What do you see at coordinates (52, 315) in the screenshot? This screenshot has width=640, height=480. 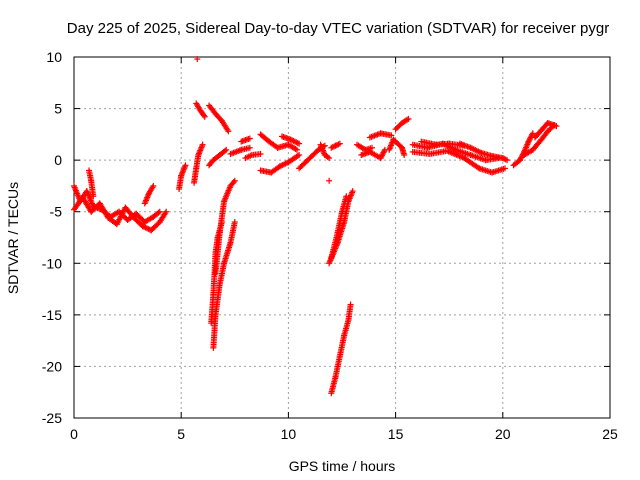 I see `y-tick-label: -15` at bounding box center [52, 315].